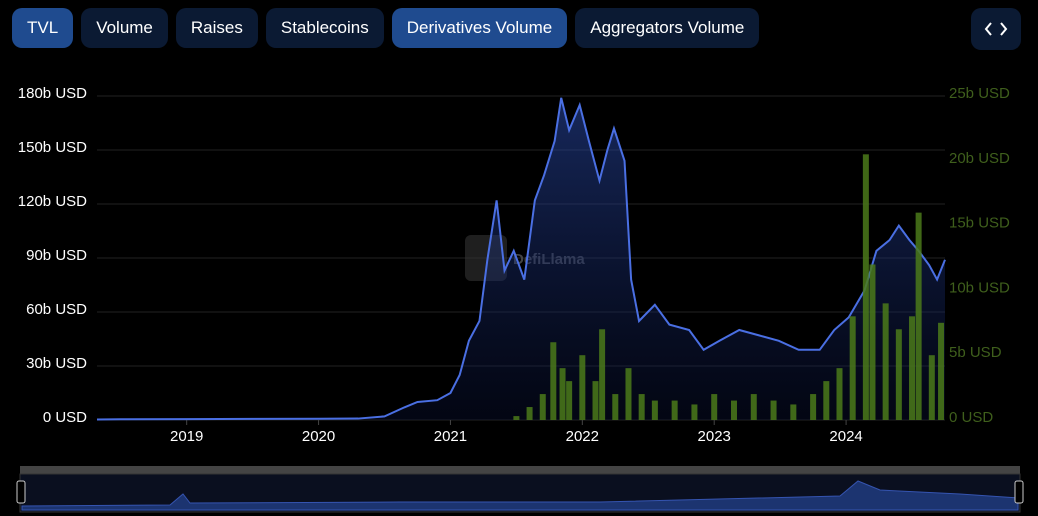 This screenshot has height=516, width=1038. Describe the element at coordinates (971, 417) in the screenshot. I see `y2-tick-label: 0 USD` at that location.